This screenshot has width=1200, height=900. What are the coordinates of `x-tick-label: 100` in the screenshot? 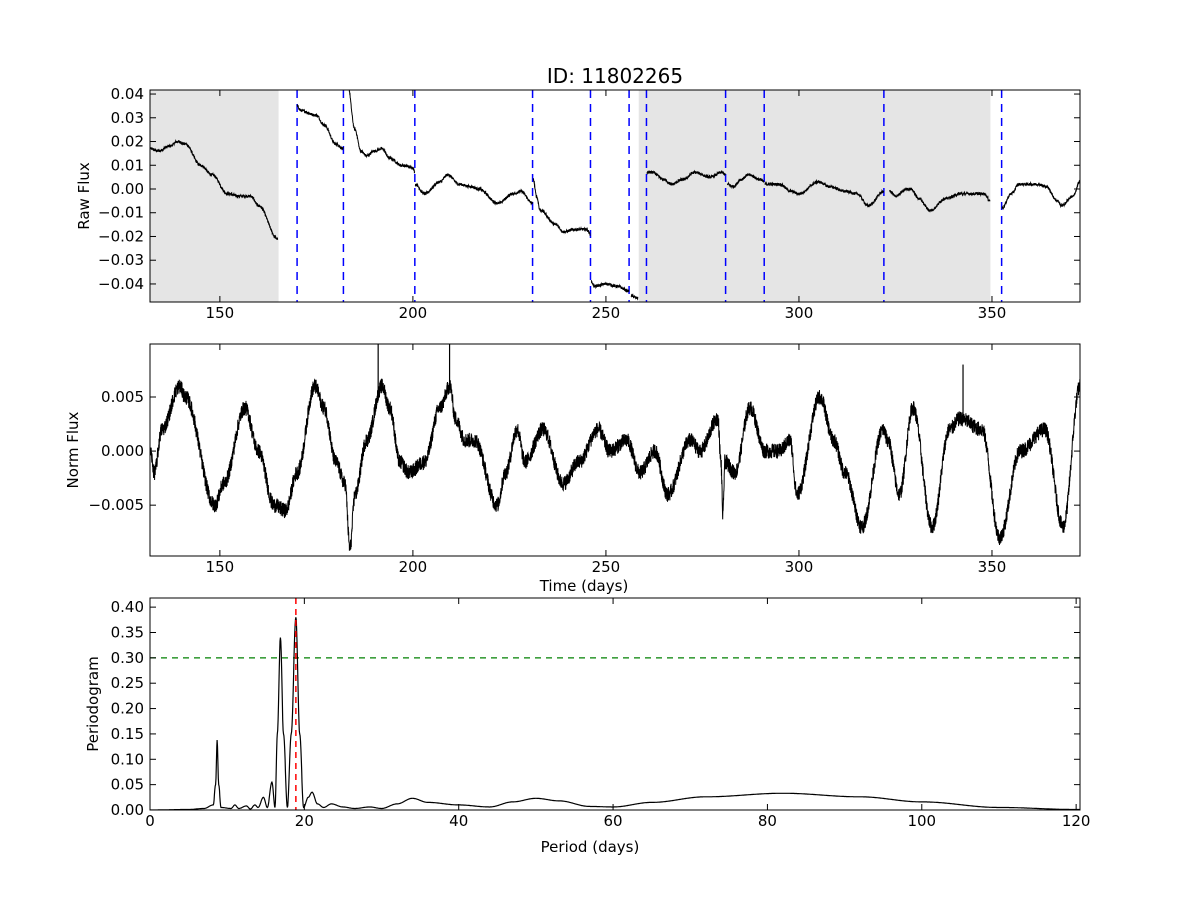 It's located at (921, 821).